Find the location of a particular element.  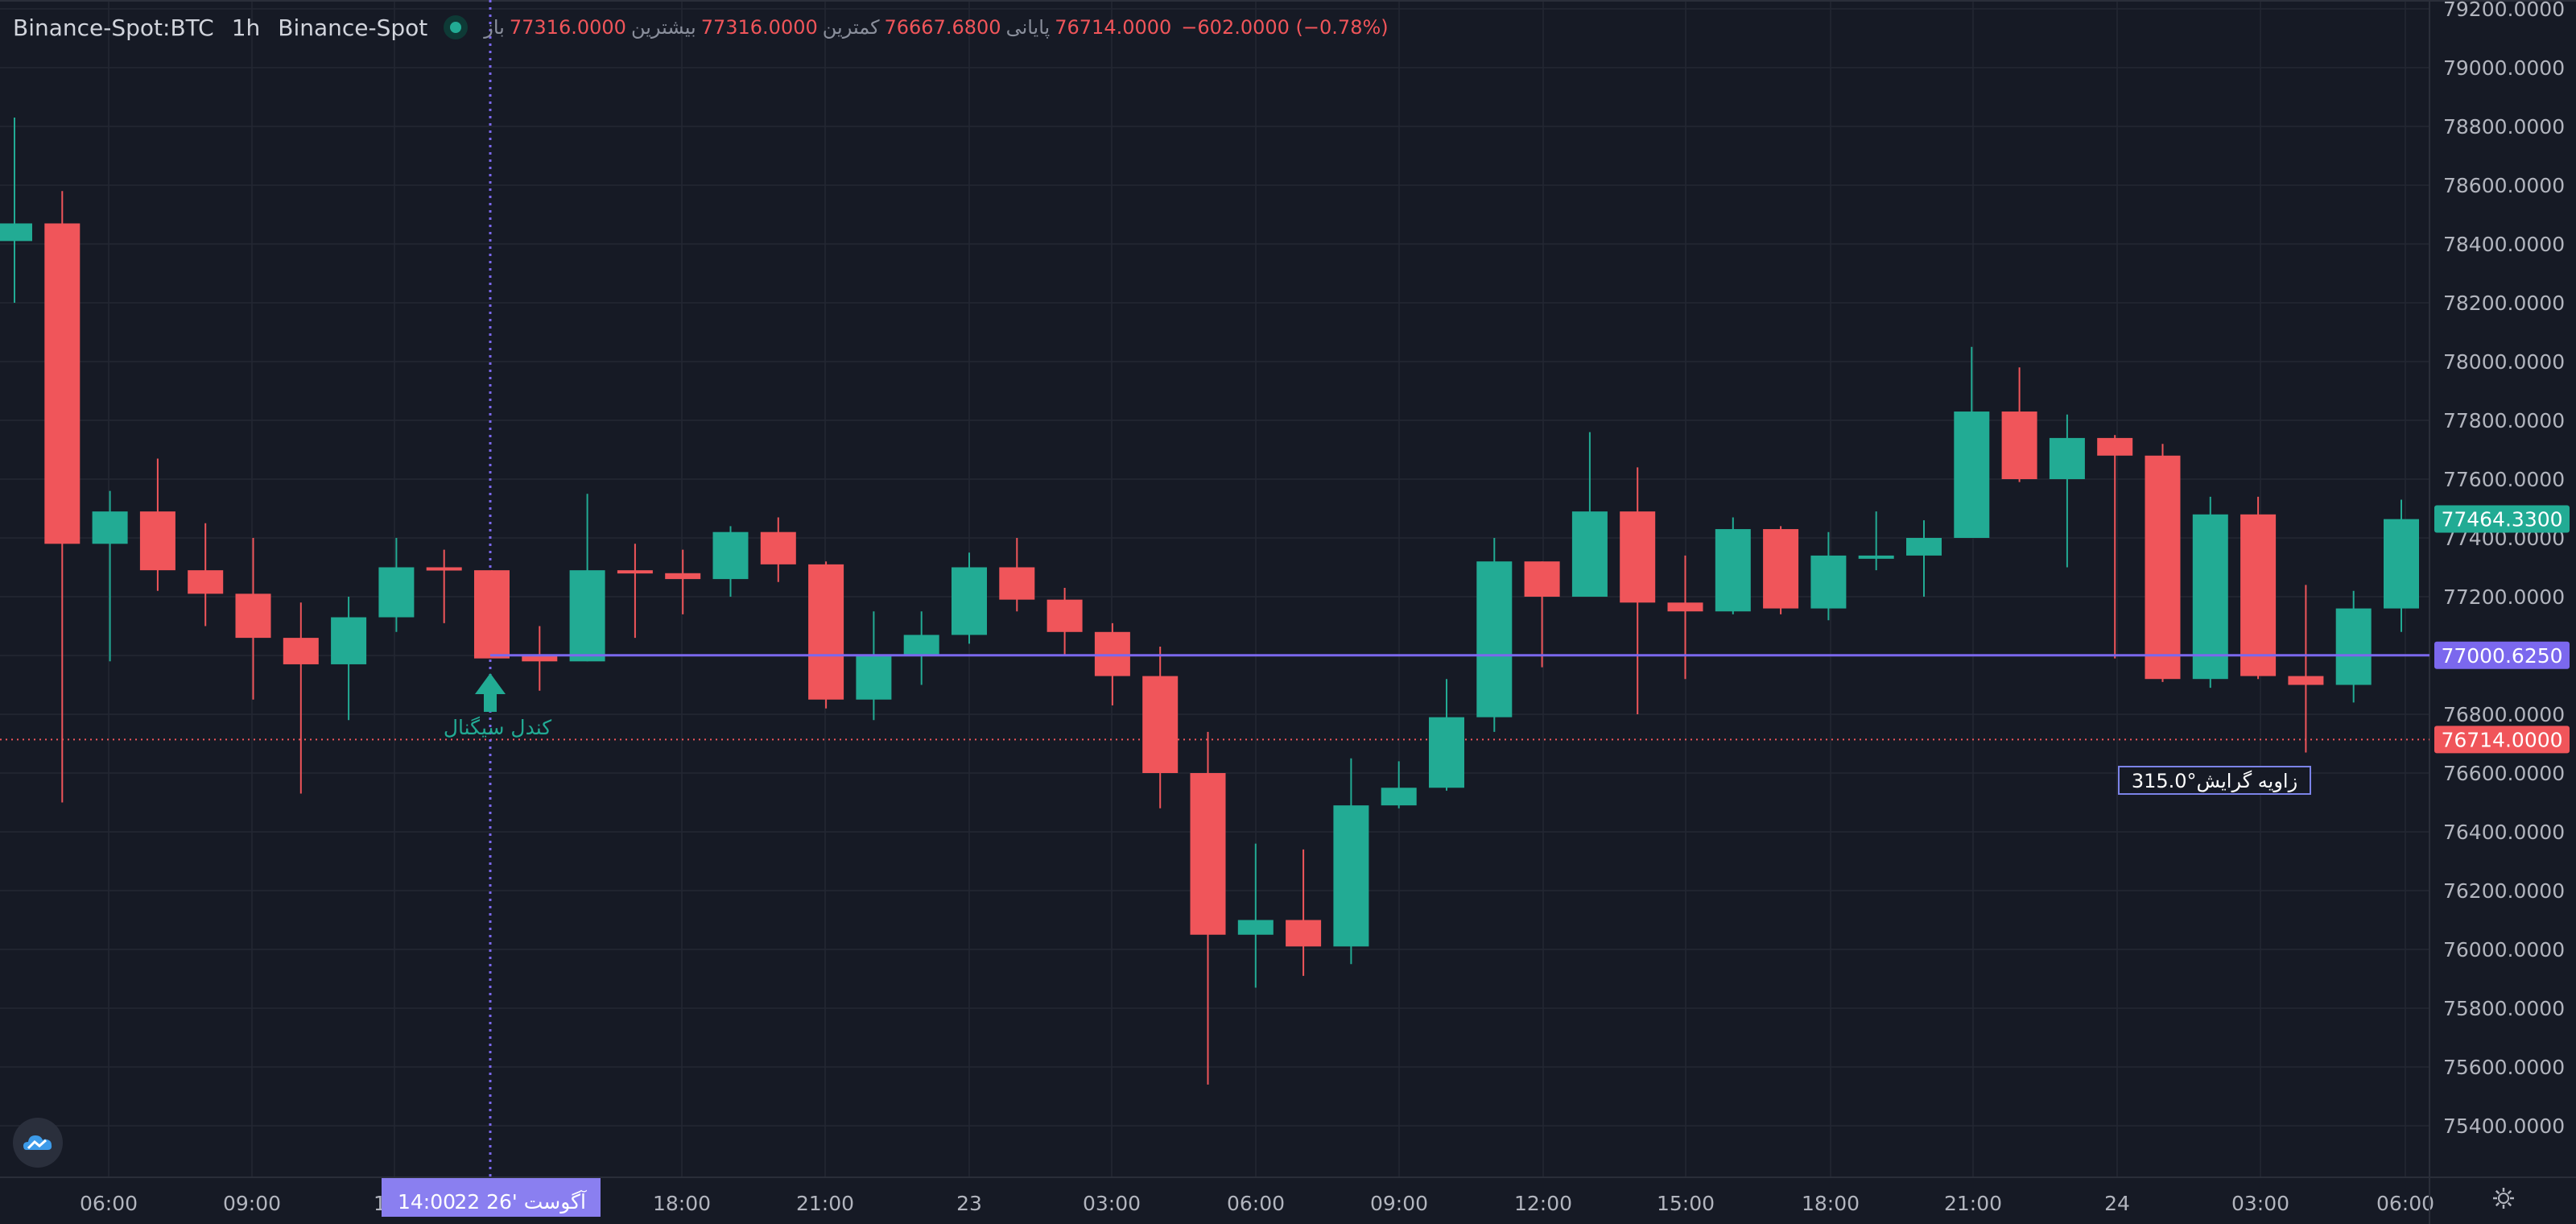

current-price-tag-bg is located at coordinates (2502, 740).